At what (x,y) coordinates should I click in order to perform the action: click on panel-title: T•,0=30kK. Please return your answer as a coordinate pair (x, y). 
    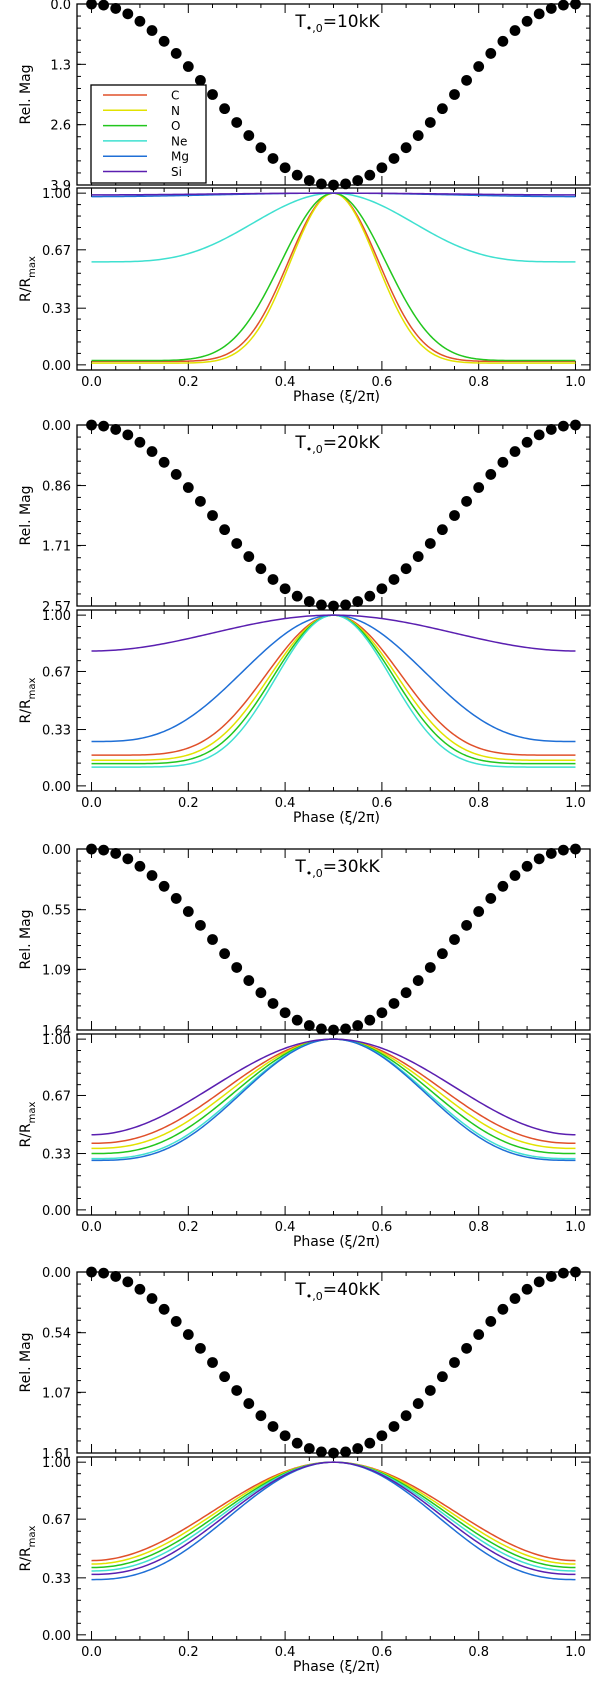
    Looking at the image, I should click on (337, 868).